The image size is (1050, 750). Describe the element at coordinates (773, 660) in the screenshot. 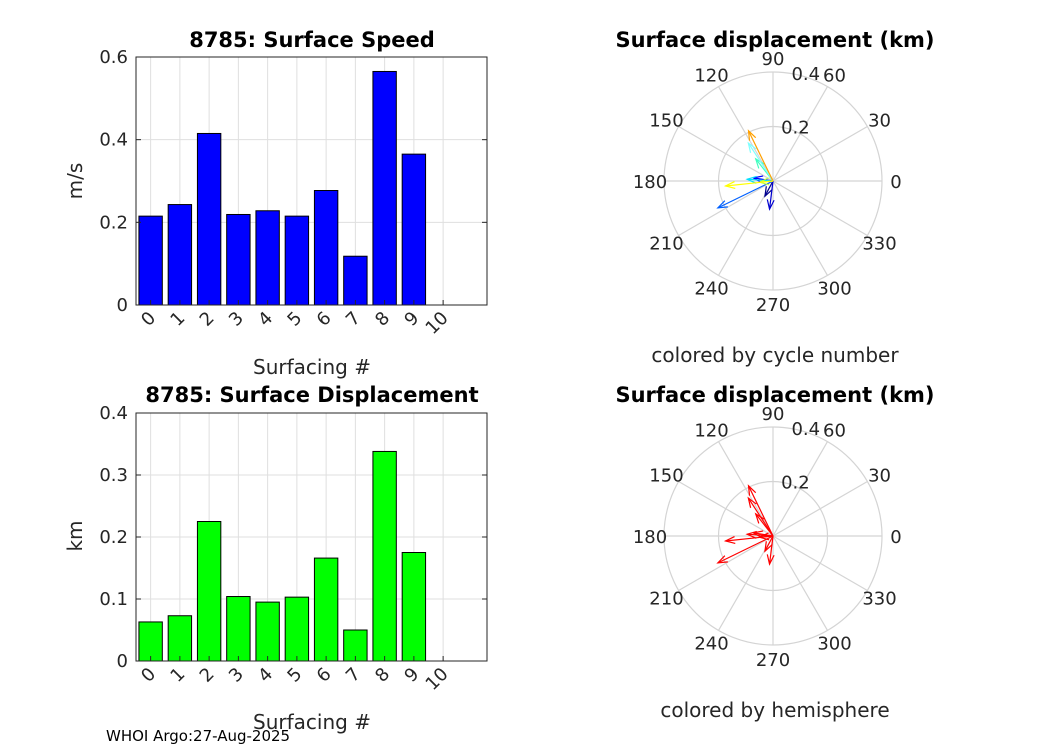

I see `polar-hemisphere-angle-label: 270` at that location.